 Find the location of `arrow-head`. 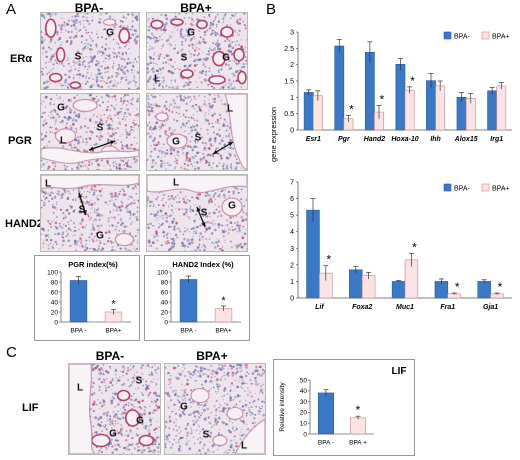

arrow-head is located at coordinates (84, 212).